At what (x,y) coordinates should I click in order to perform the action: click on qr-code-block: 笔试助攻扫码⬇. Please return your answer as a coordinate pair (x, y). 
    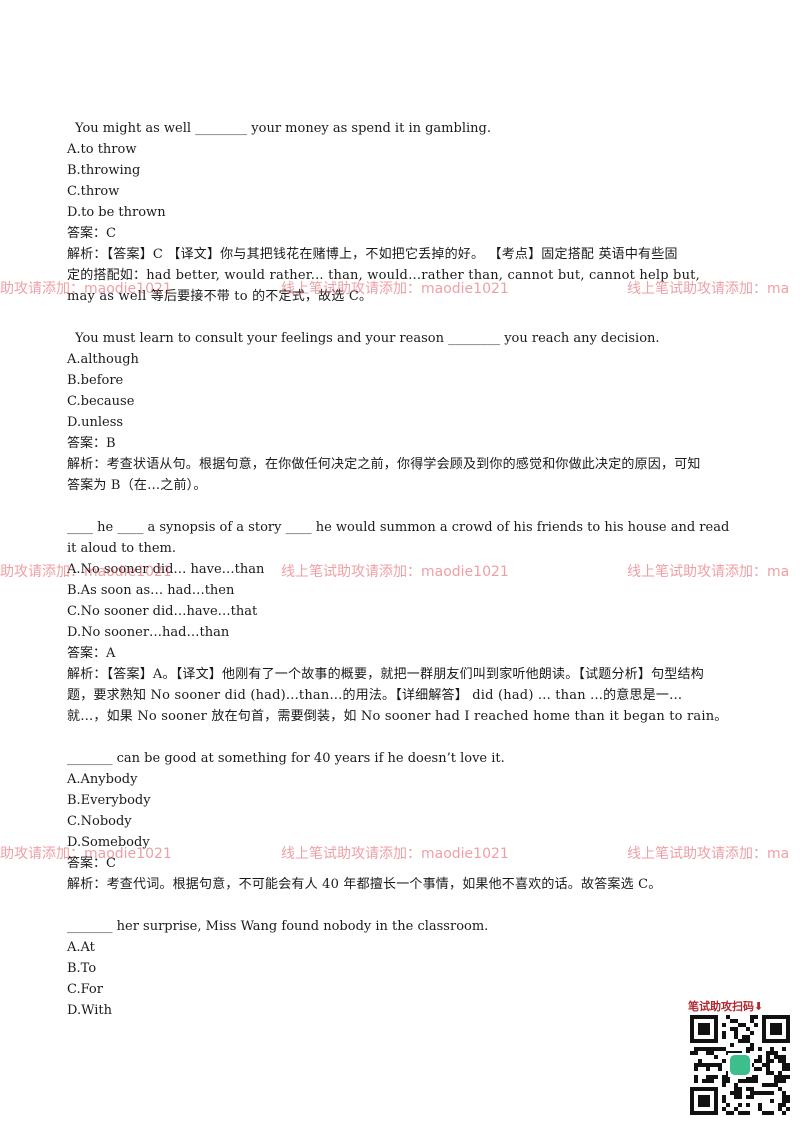
    Looking at the image, I should click on (741, 1059).